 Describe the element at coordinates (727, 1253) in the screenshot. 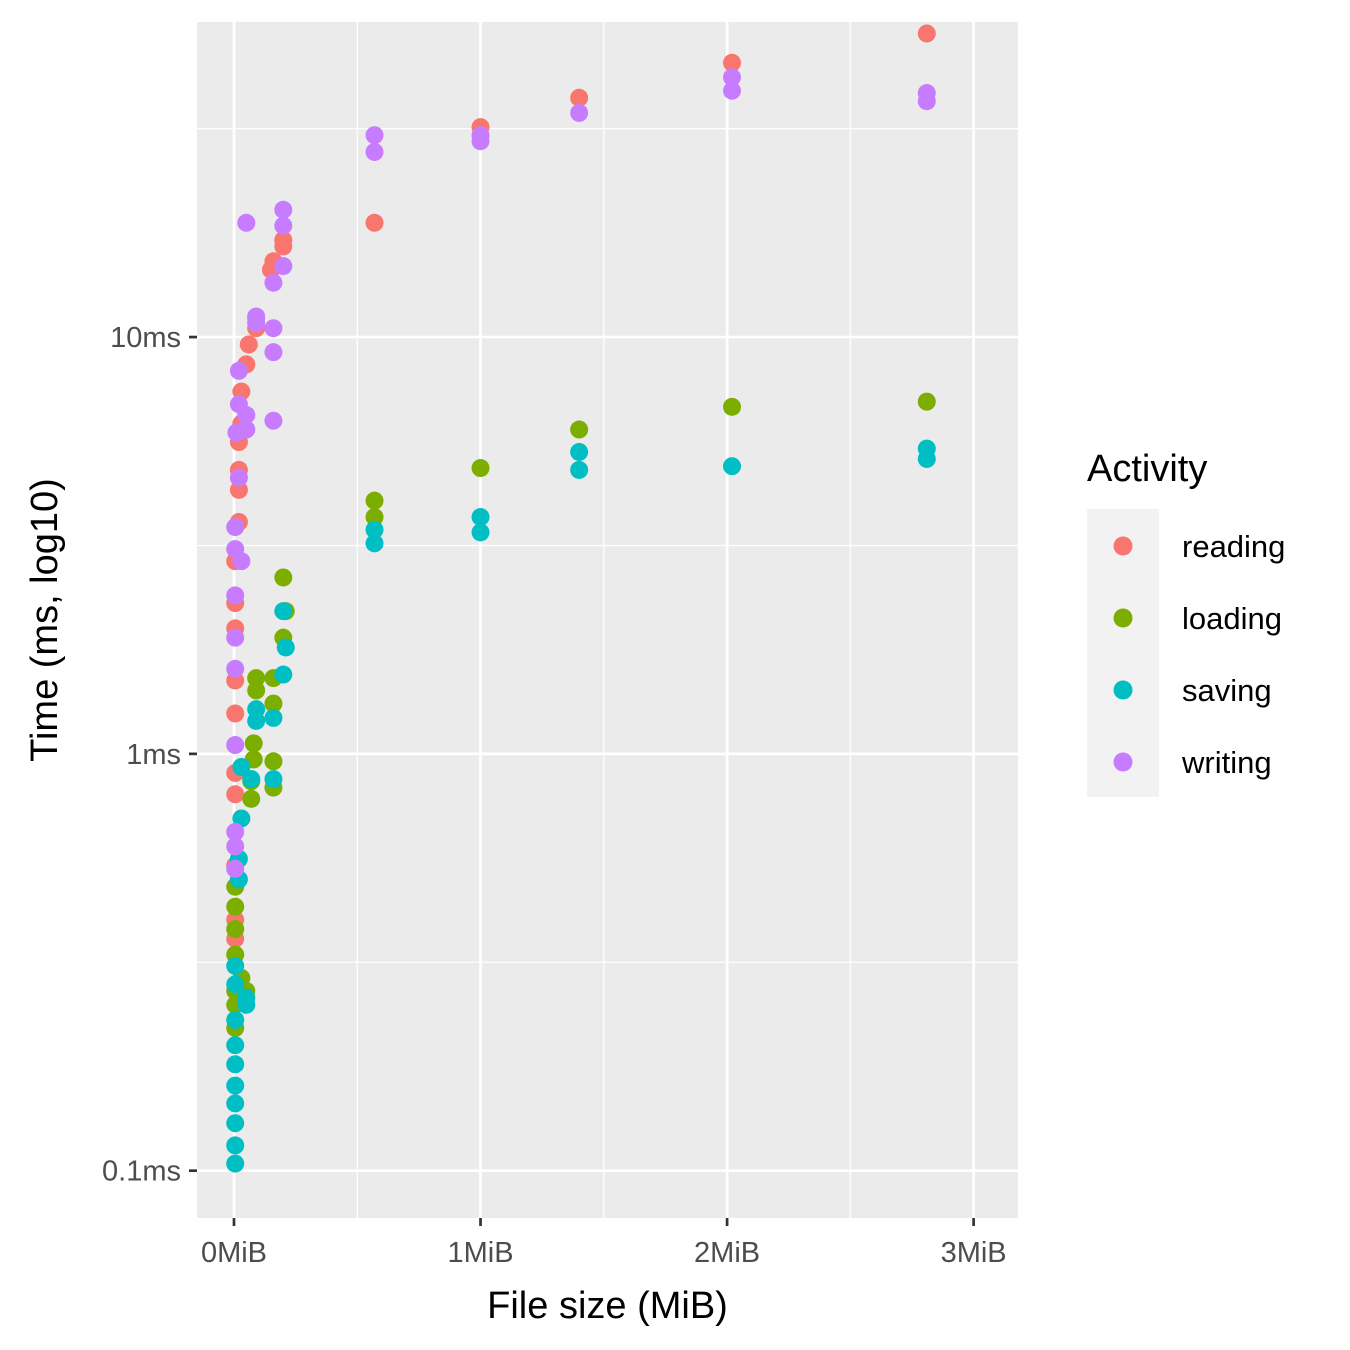

I see `x-tick-label: 2MiB` at that location.